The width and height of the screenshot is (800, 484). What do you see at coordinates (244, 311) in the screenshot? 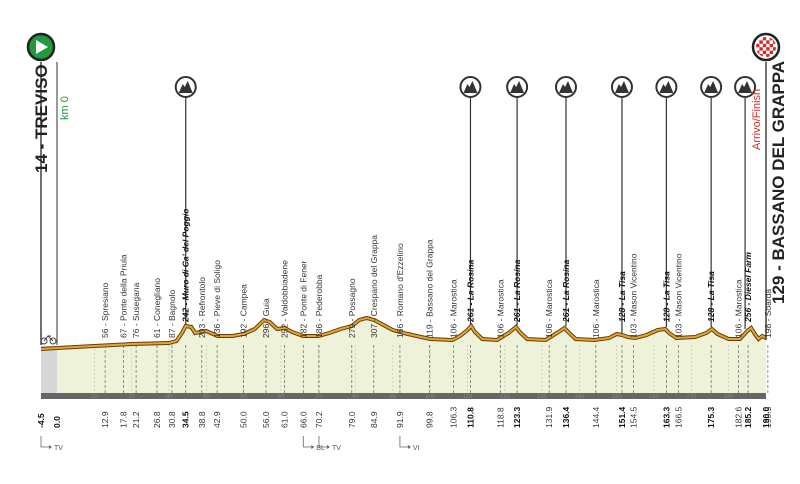
I see `waypoint-label: 192 - Campea` at bounding box center [244, 311].